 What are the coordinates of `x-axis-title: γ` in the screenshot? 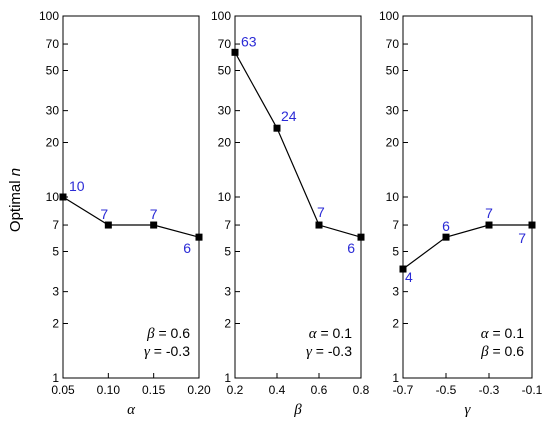 It's located at (468, 410).